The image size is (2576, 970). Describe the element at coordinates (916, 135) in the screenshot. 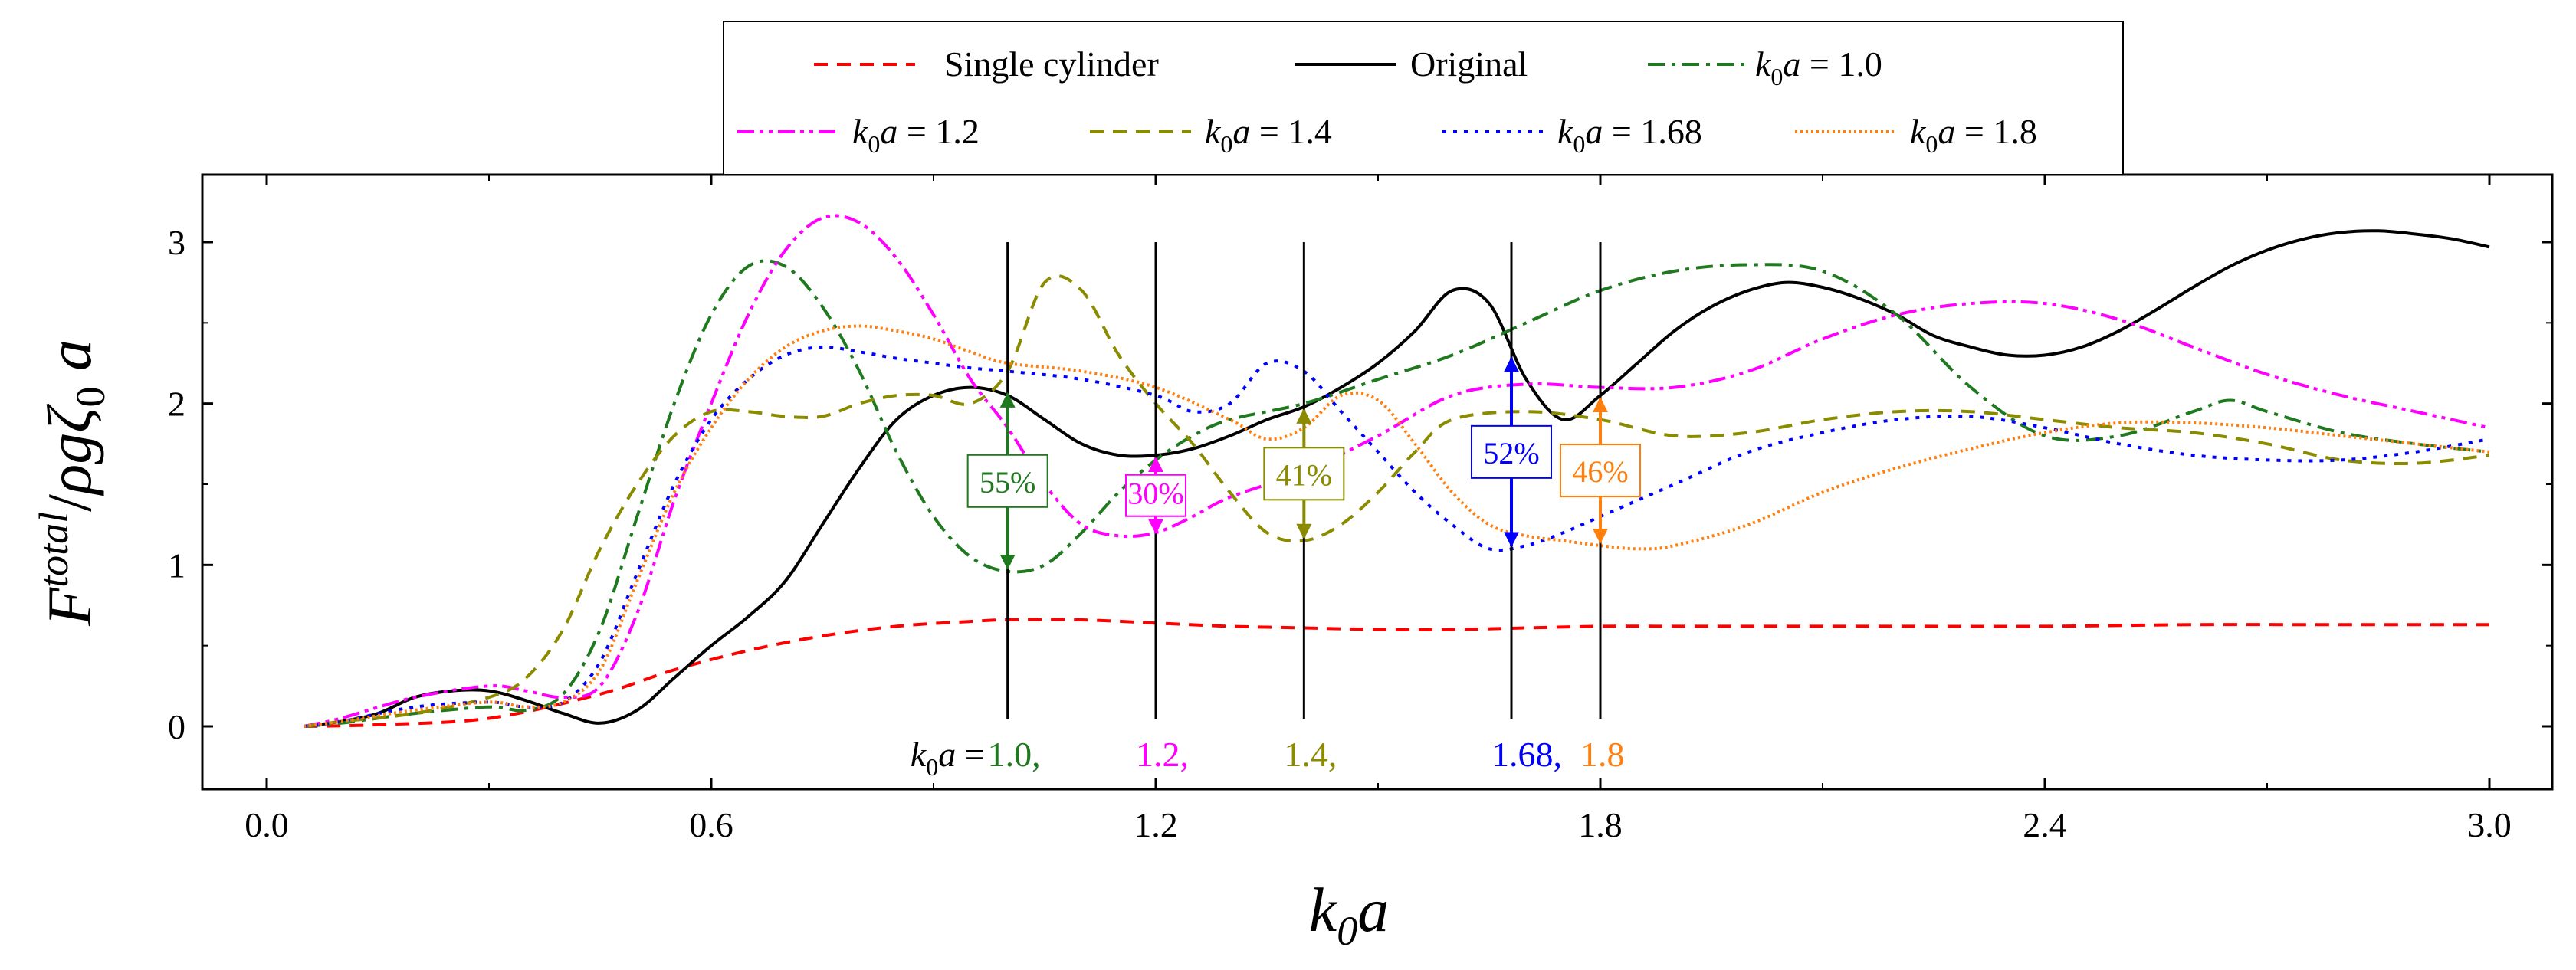

I see `legend-label: k0a = 1.2` at that location.